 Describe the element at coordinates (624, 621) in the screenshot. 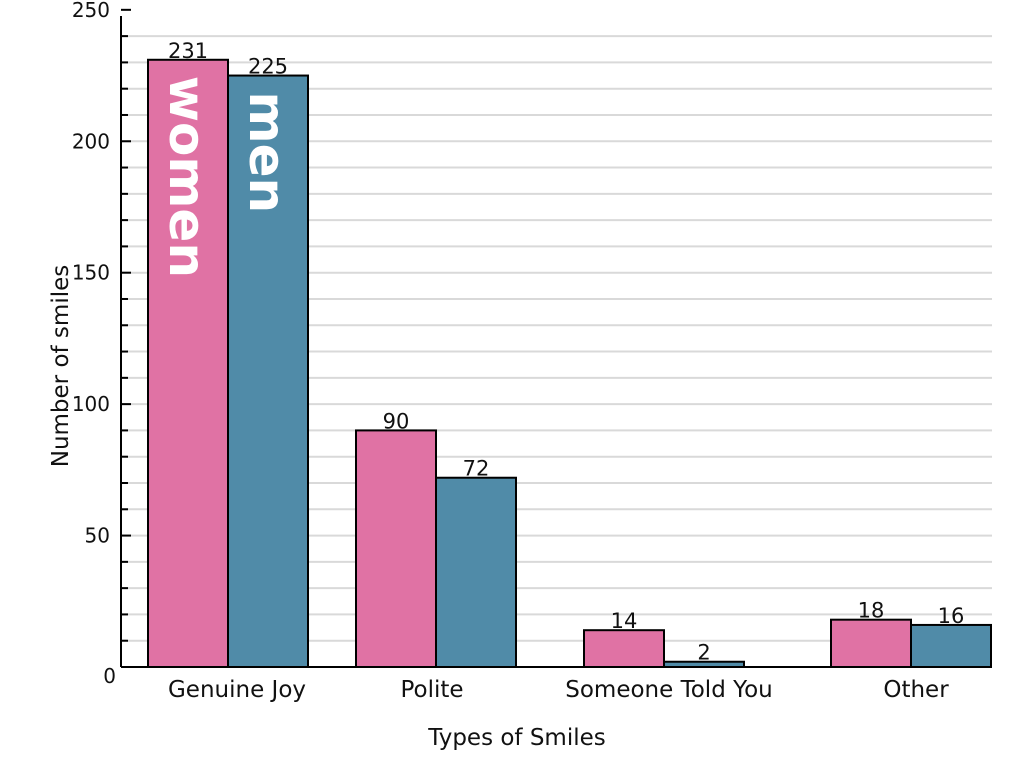

I see `data-label: 14` at that location.